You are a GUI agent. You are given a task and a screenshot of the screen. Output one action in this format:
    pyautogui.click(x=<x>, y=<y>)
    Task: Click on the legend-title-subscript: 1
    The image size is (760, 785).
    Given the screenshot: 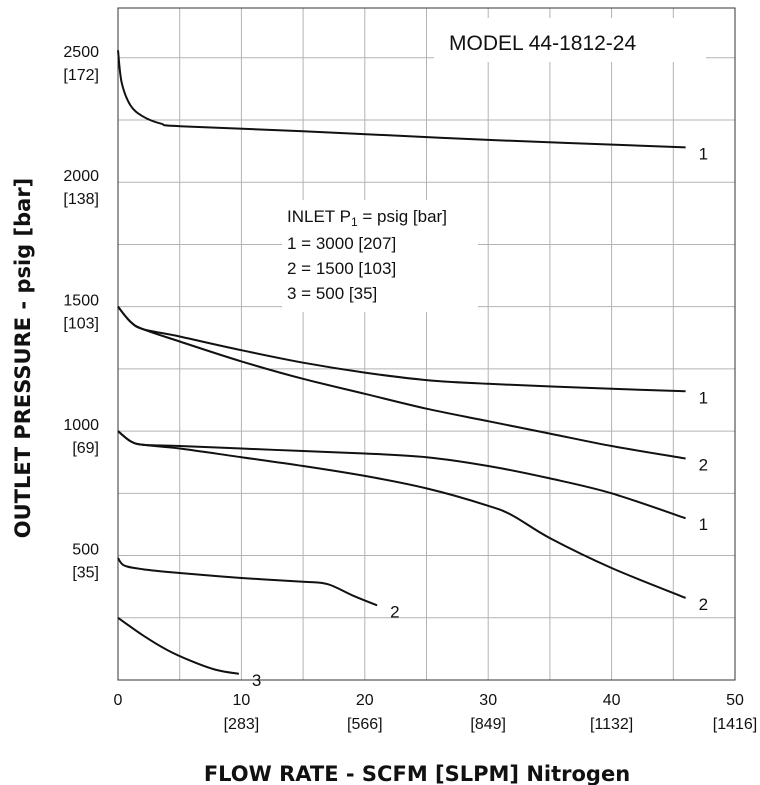 What is the action you would take?
    pyautogui.click(x=354, y=222)
    